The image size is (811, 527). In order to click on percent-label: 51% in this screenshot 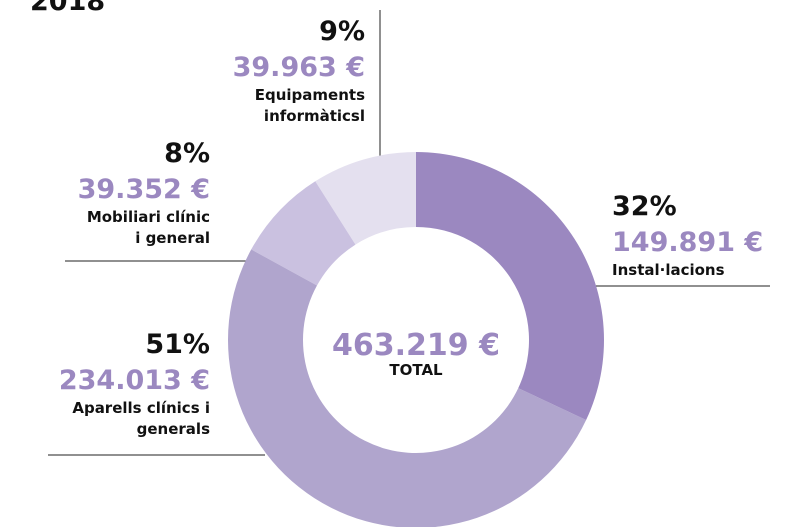, I will do `click(177, 344)`.